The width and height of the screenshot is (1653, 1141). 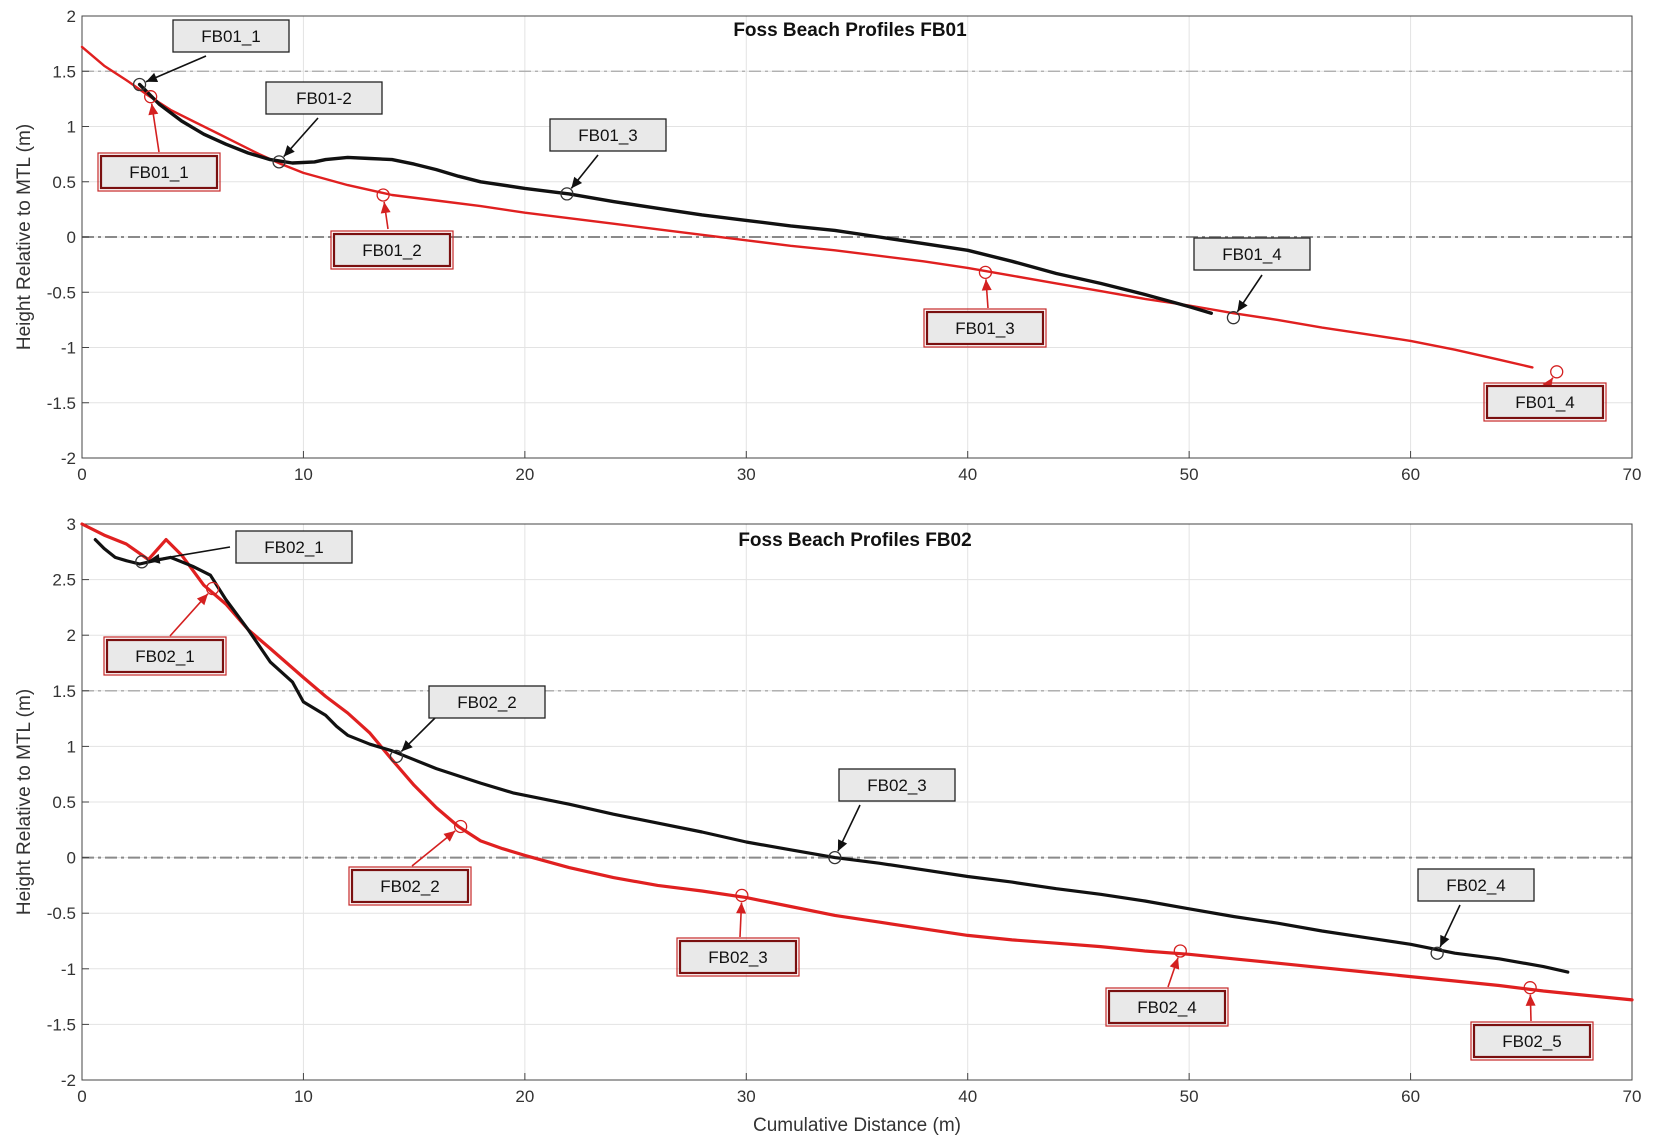 What do you see at coordinates (524, 1096) in the screenshot?
I see `x-tick-label: 20` at bounding box center [524, 1096].